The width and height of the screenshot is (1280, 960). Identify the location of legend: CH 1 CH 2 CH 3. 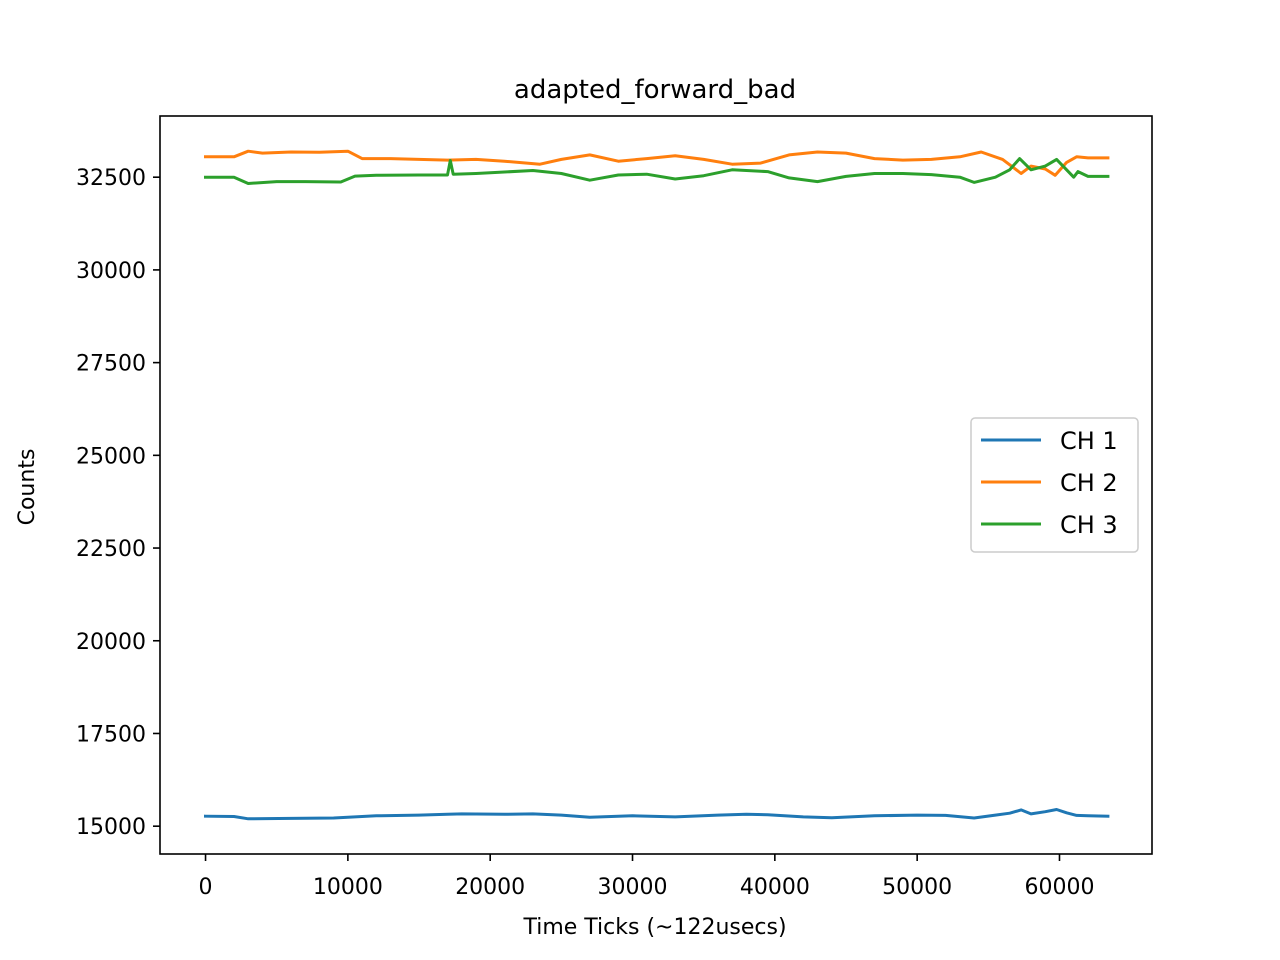
(1054, 485).